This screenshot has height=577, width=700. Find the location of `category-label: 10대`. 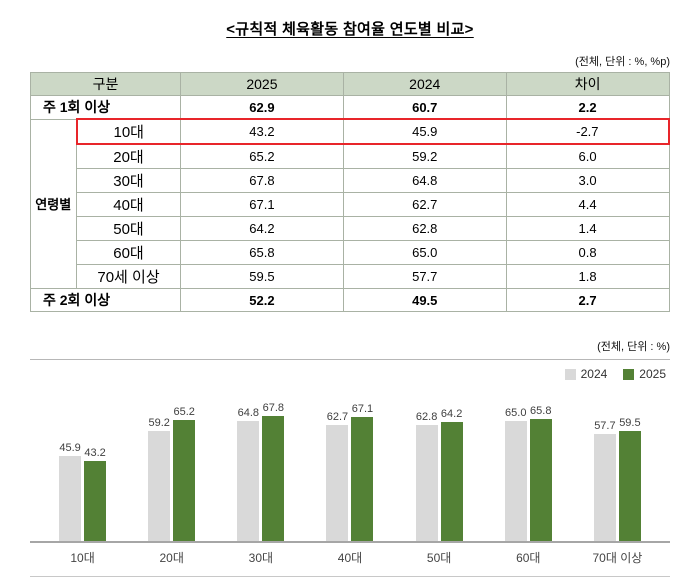

category-label: 10대 is located at coordinates (82, 558).